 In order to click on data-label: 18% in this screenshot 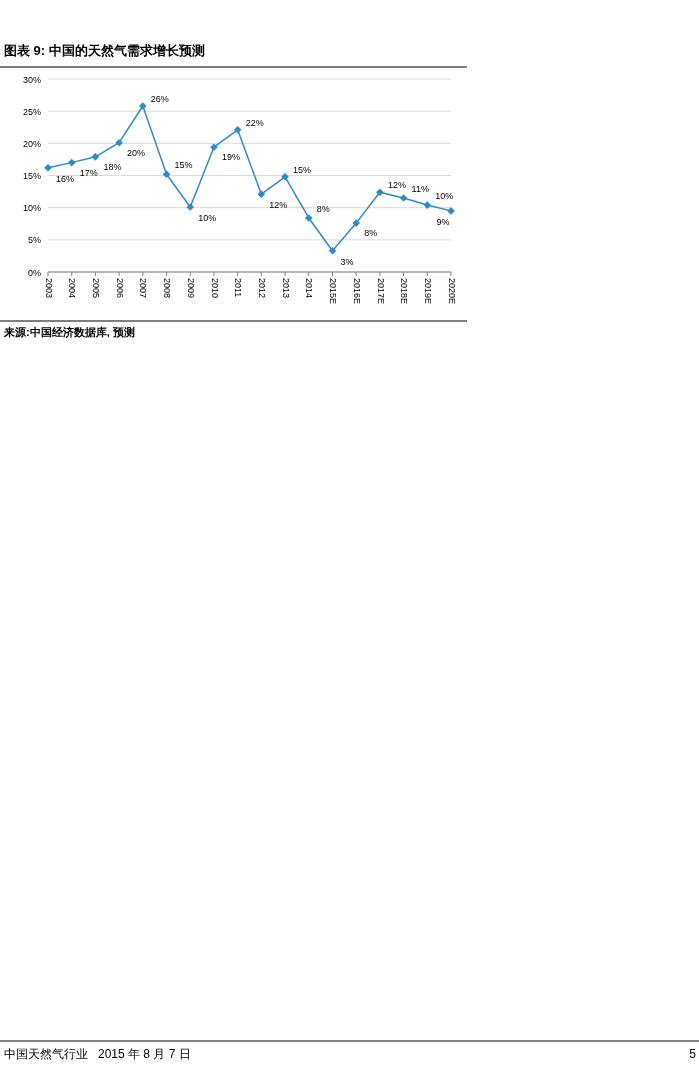, I will do `click(112, 166)`.